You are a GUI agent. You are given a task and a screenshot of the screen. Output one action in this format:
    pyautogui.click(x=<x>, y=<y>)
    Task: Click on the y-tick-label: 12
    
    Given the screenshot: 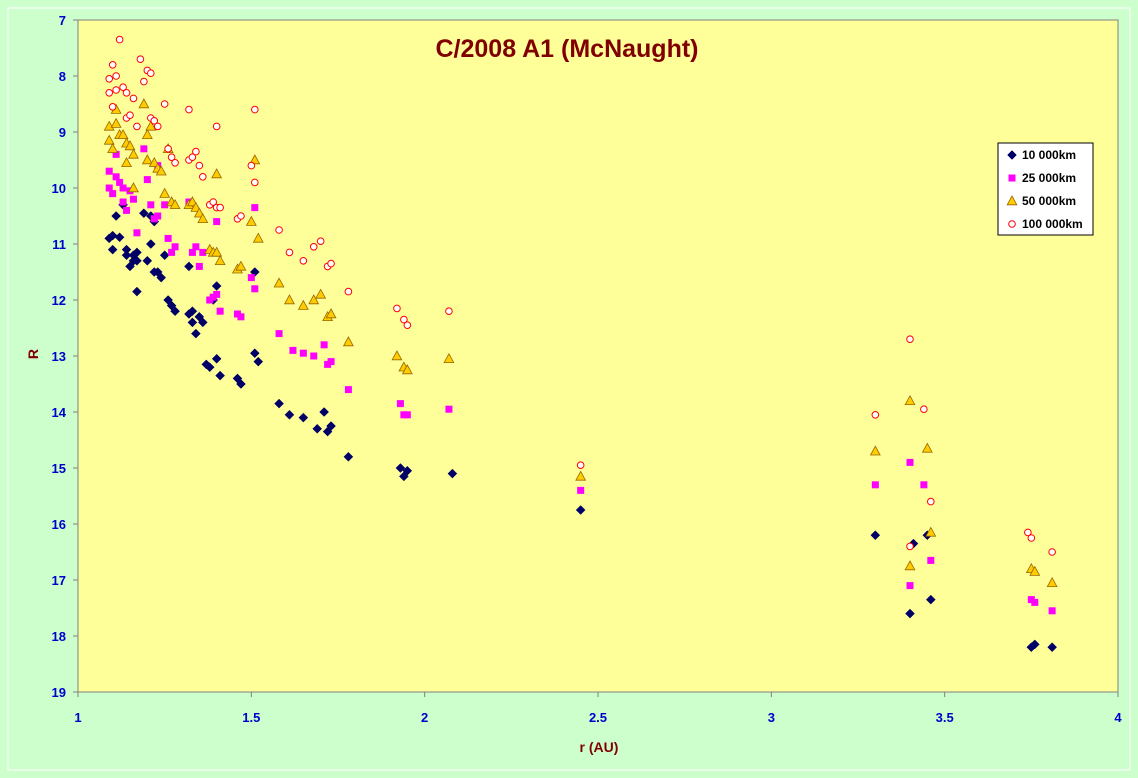 What is the action you would take?
    pyautogui.click(x=59, y=300)
    